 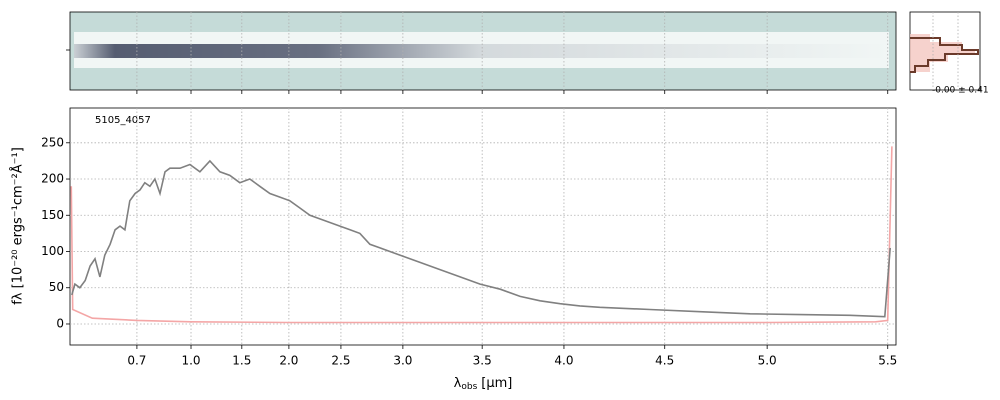 I want to click on x-tick-label: 4.0, so click(x=563, y=361).